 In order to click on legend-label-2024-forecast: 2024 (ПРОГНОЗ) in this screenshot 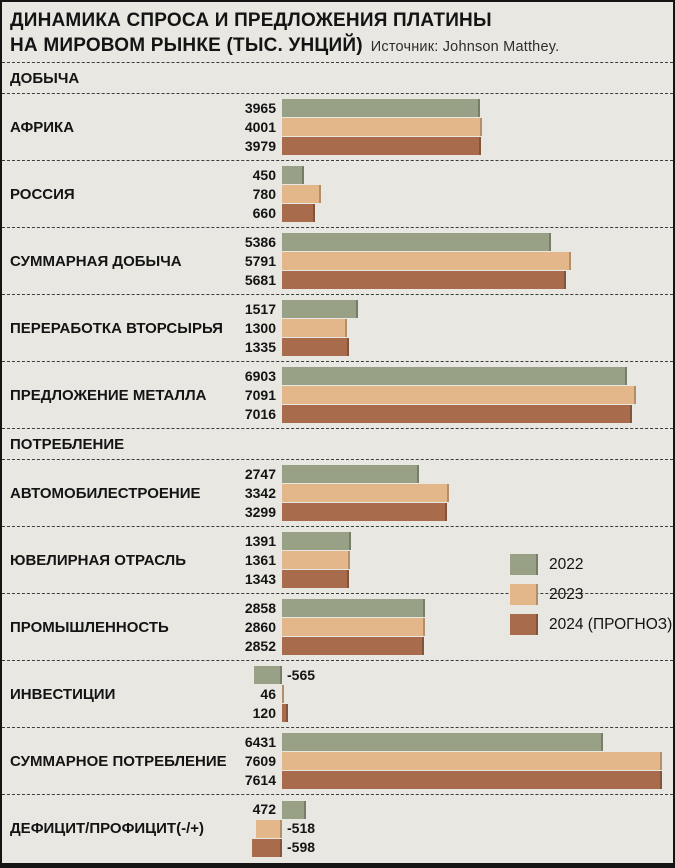, I will do `click(611, 624)`.